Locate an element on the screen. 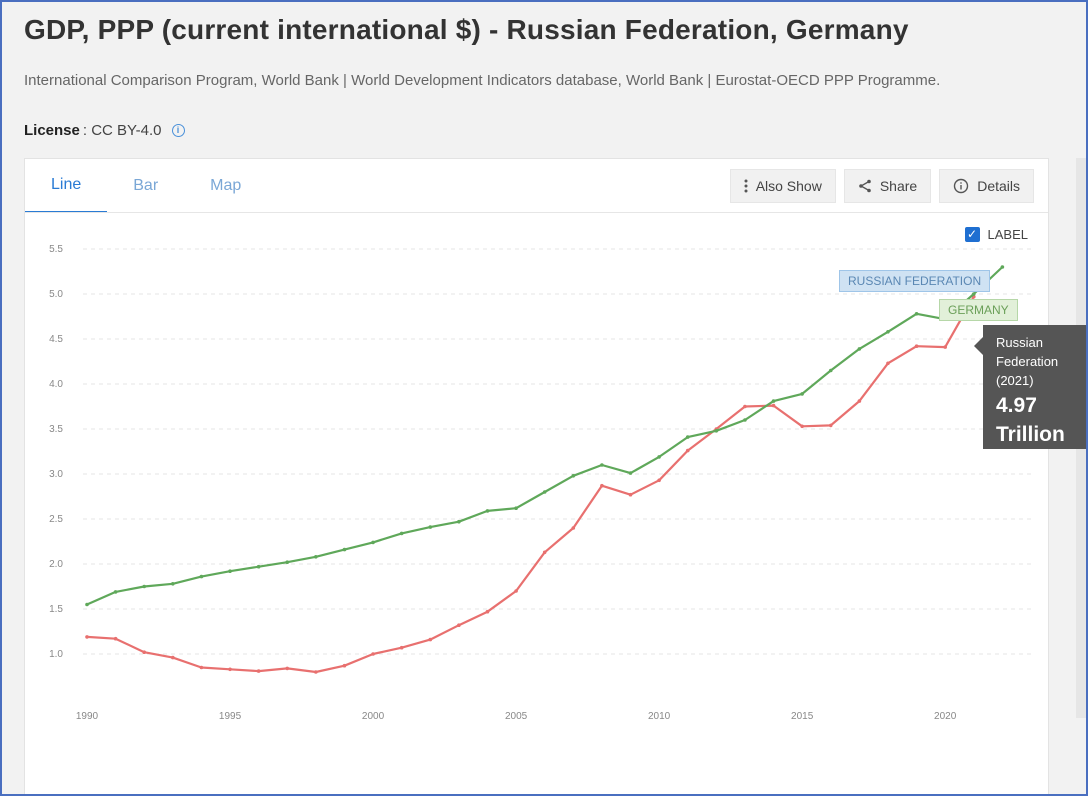 The width and height of the screenshot is (1088, 796). y-tick-label: 1.0 is located at coordinates (56, 654).